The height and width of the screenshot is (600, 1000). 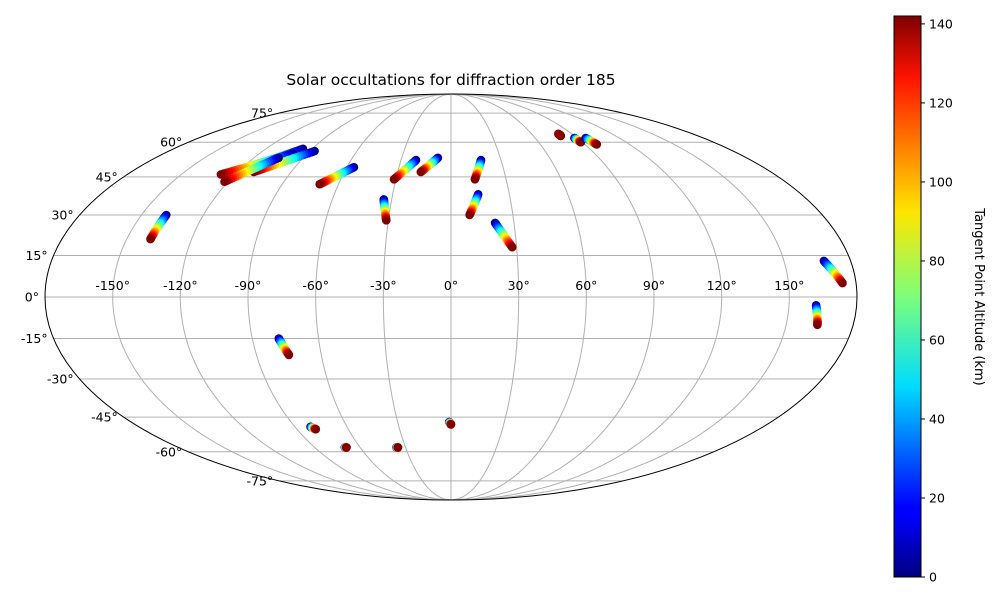 What do you see at coordinates (519, 285) in the screenshot?
I see `x-tick-label: 30°` at bounding box center [519, 285].